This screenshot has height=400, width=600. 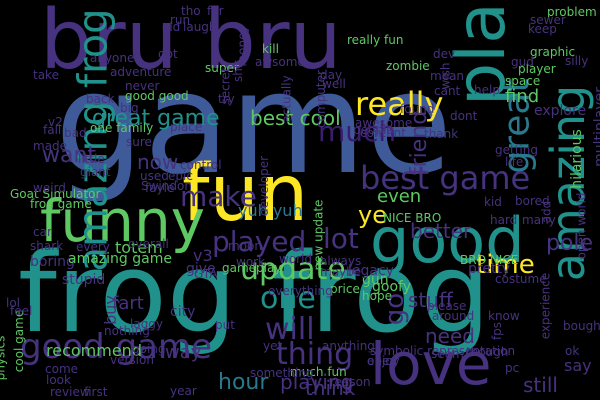 I want to click on word-cloud-word: want, so click(x=69, y=155).